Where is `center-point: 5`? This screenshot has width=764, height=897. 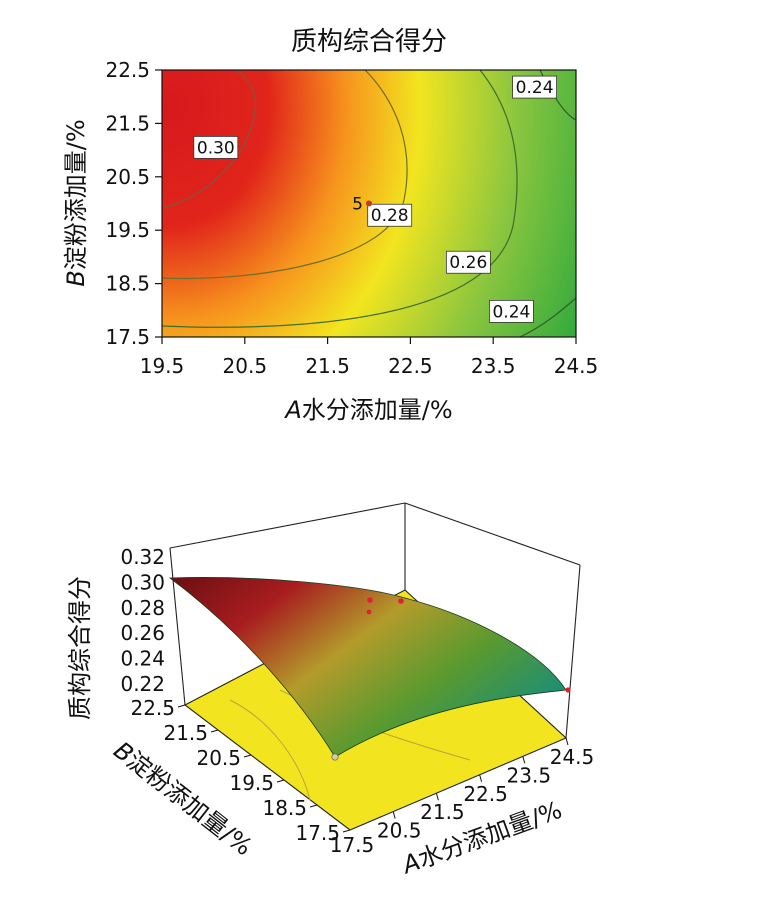 center-point: 5 is located at coordinates (362, 205).